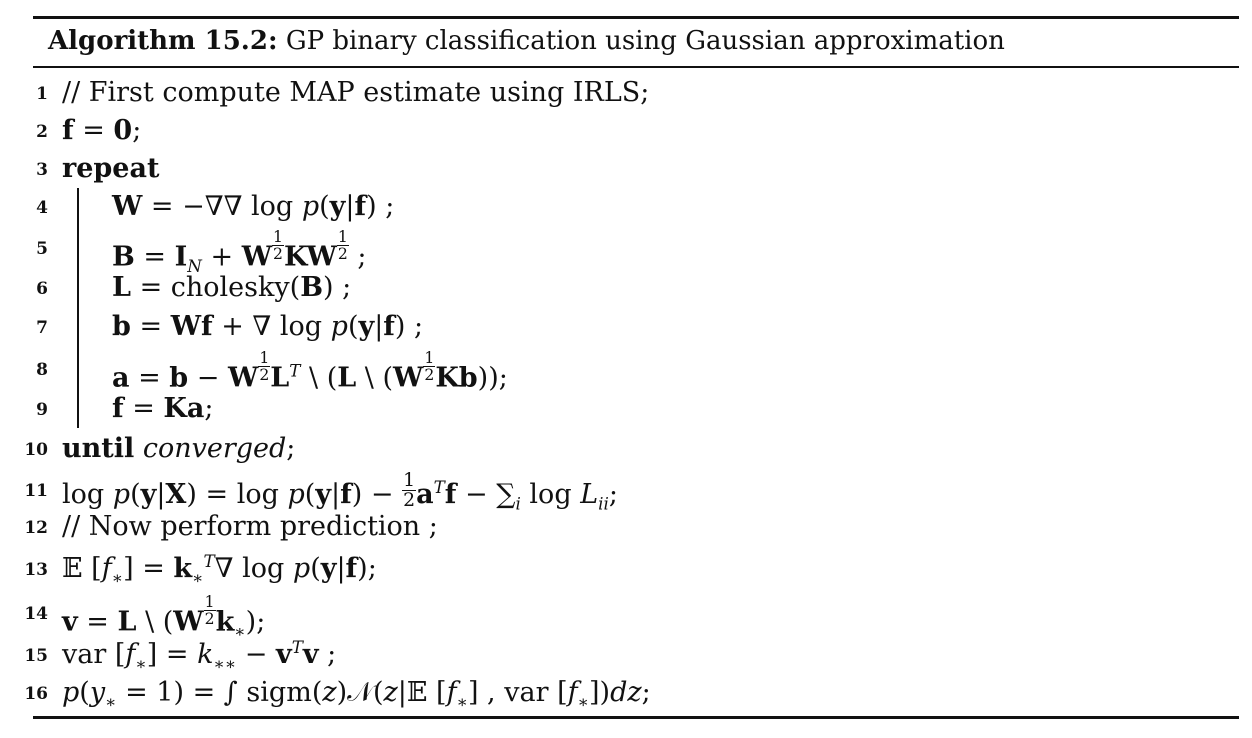 This screenshot has width=1252, height=738. I want to click on algorithm-line: 9 f = Ka;, so click(626, 409).